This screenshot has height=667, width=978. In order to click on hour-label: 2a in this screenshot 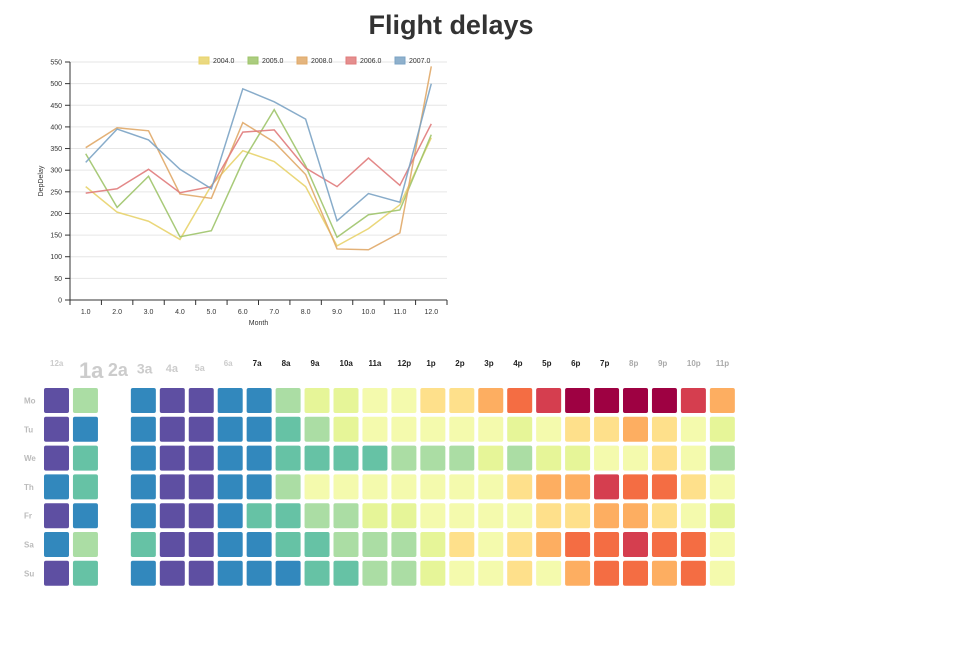, I will do `click(118, 370)`.